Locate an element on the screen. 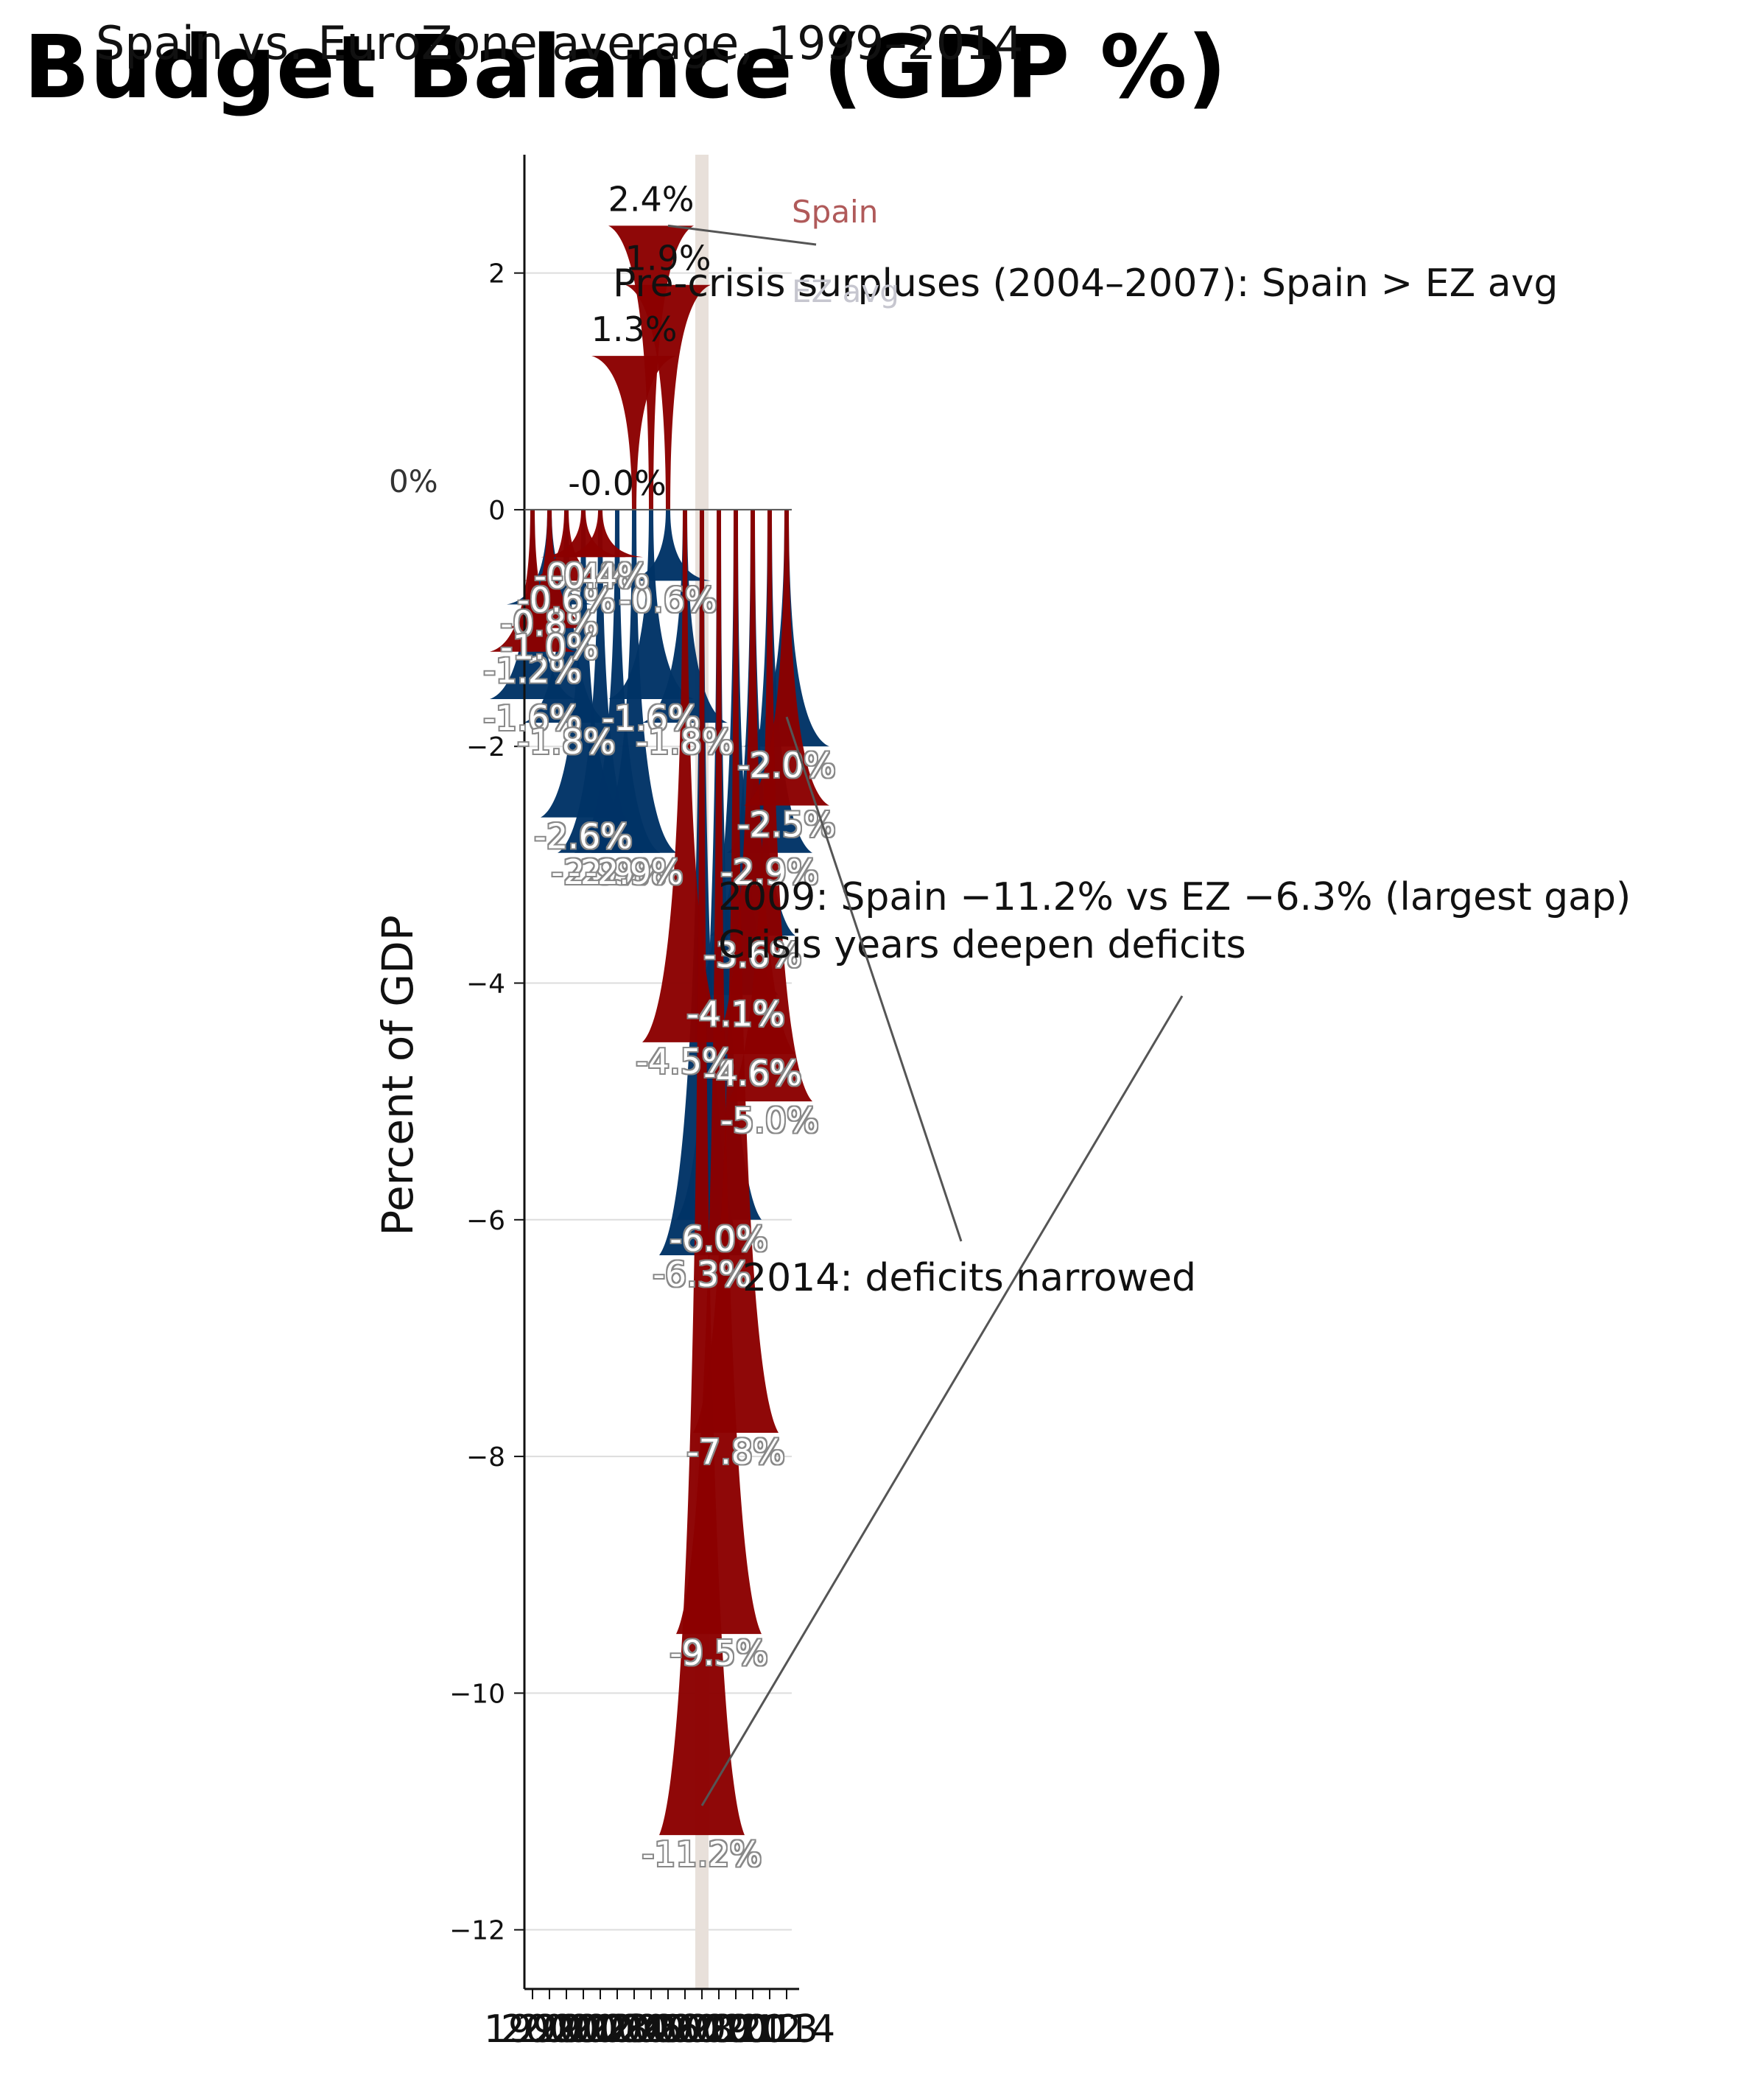 The image size is (1764, 2084). spain-value-label-2012: -4.6% is located at coordinates (752, 1073).